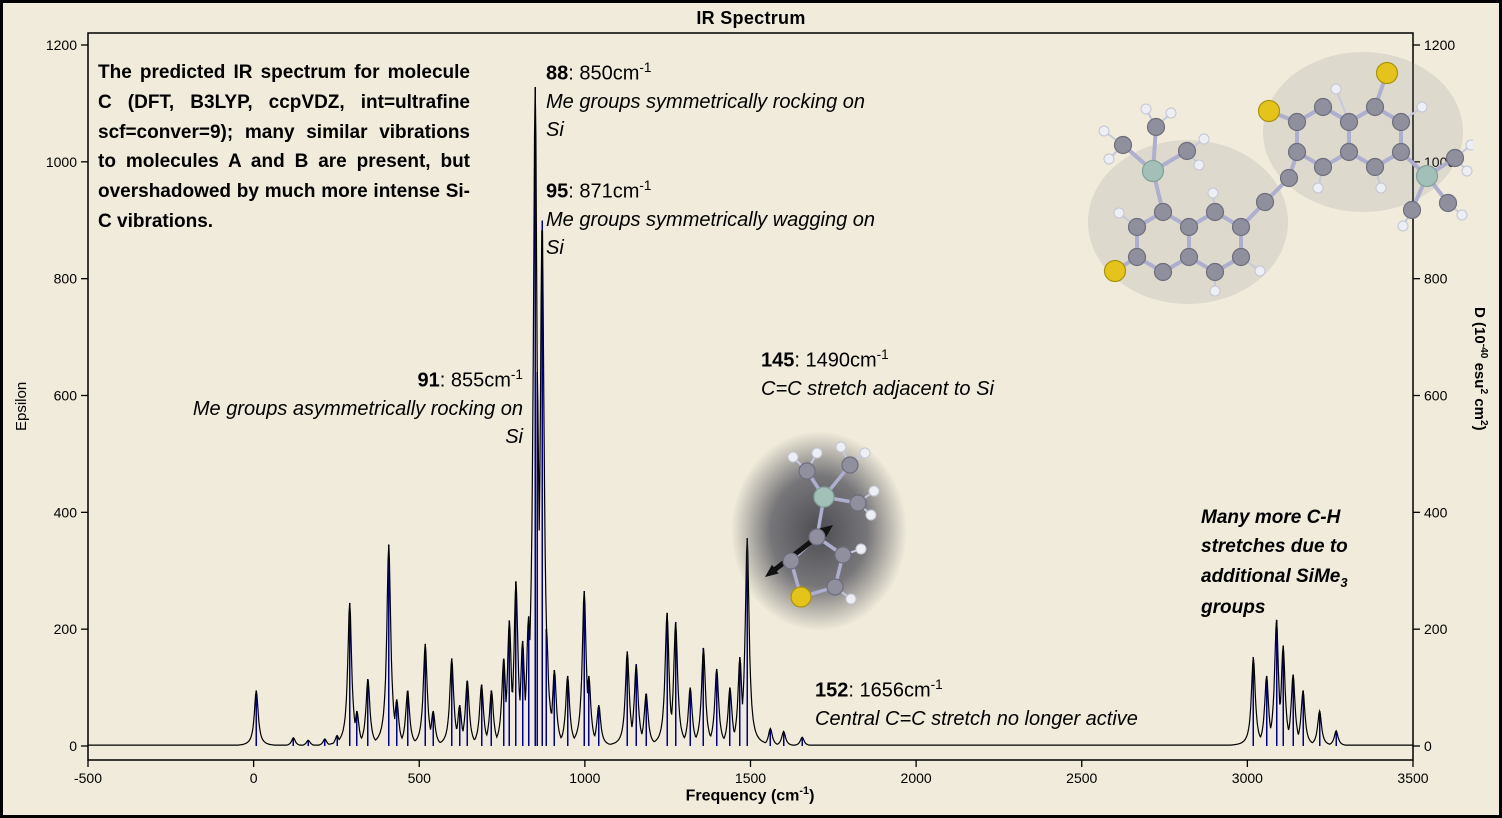  Describe the element at coordinates (470, 379) in the screenshot. I see `annotation-mode-91-head: 91: 855cm-1` at that location.